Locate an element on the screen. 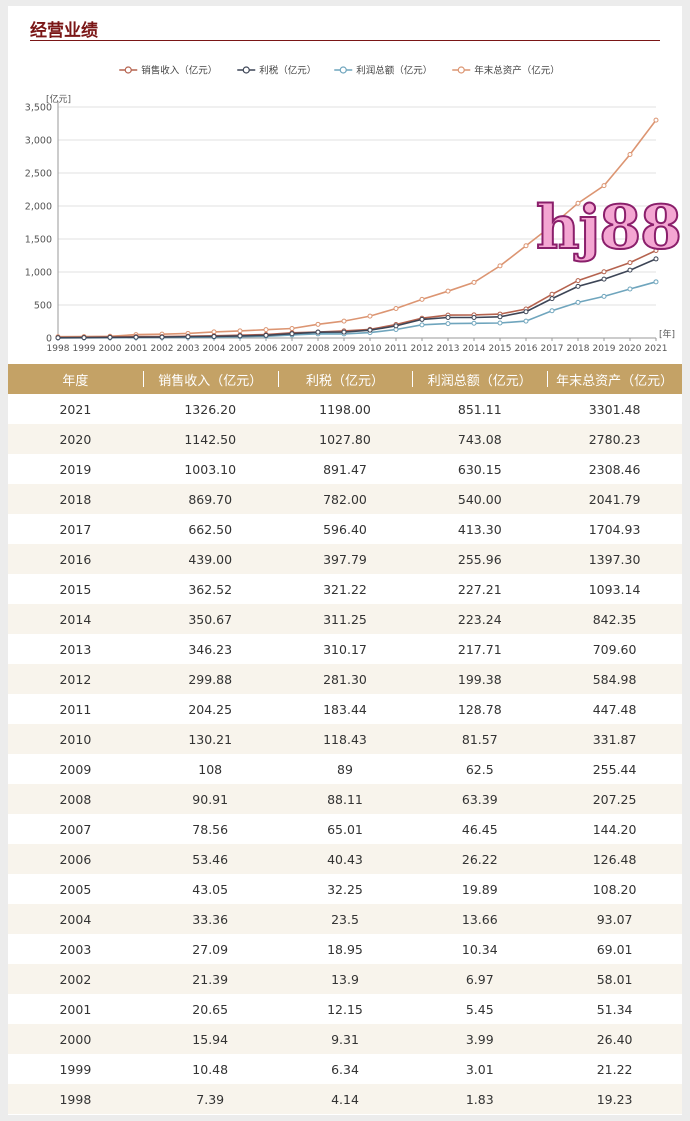 The height and width of the screenshot is (1121, 690). table-row: 2014 350.67 311.25 223.24 842.35 is located at coordinates (345, 619).